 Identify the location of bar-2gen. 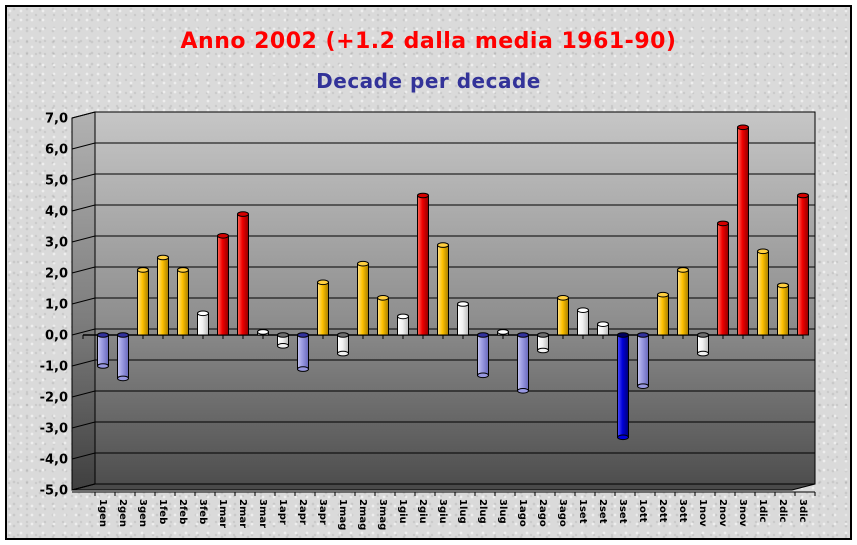
(123, 357).